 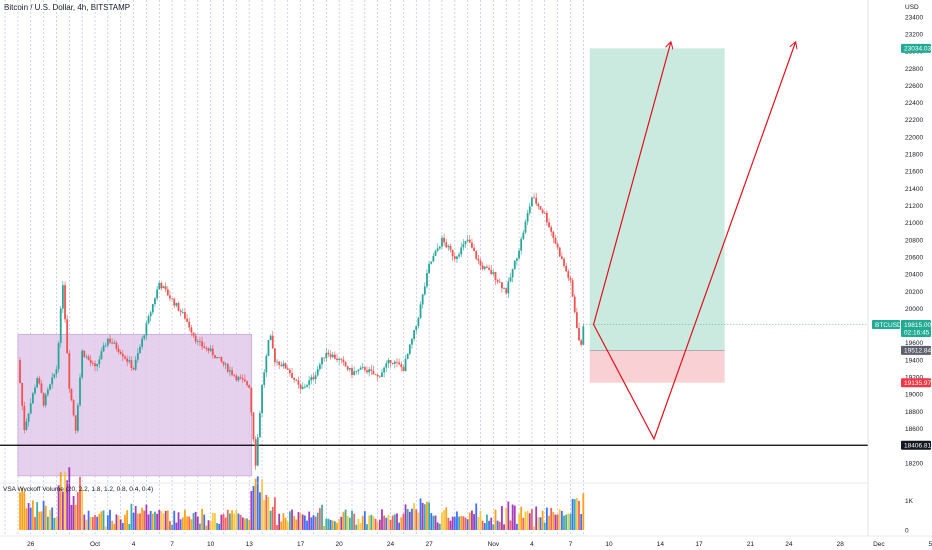 I want to click on time-tick-label: 4, so click(x=134, y=544).